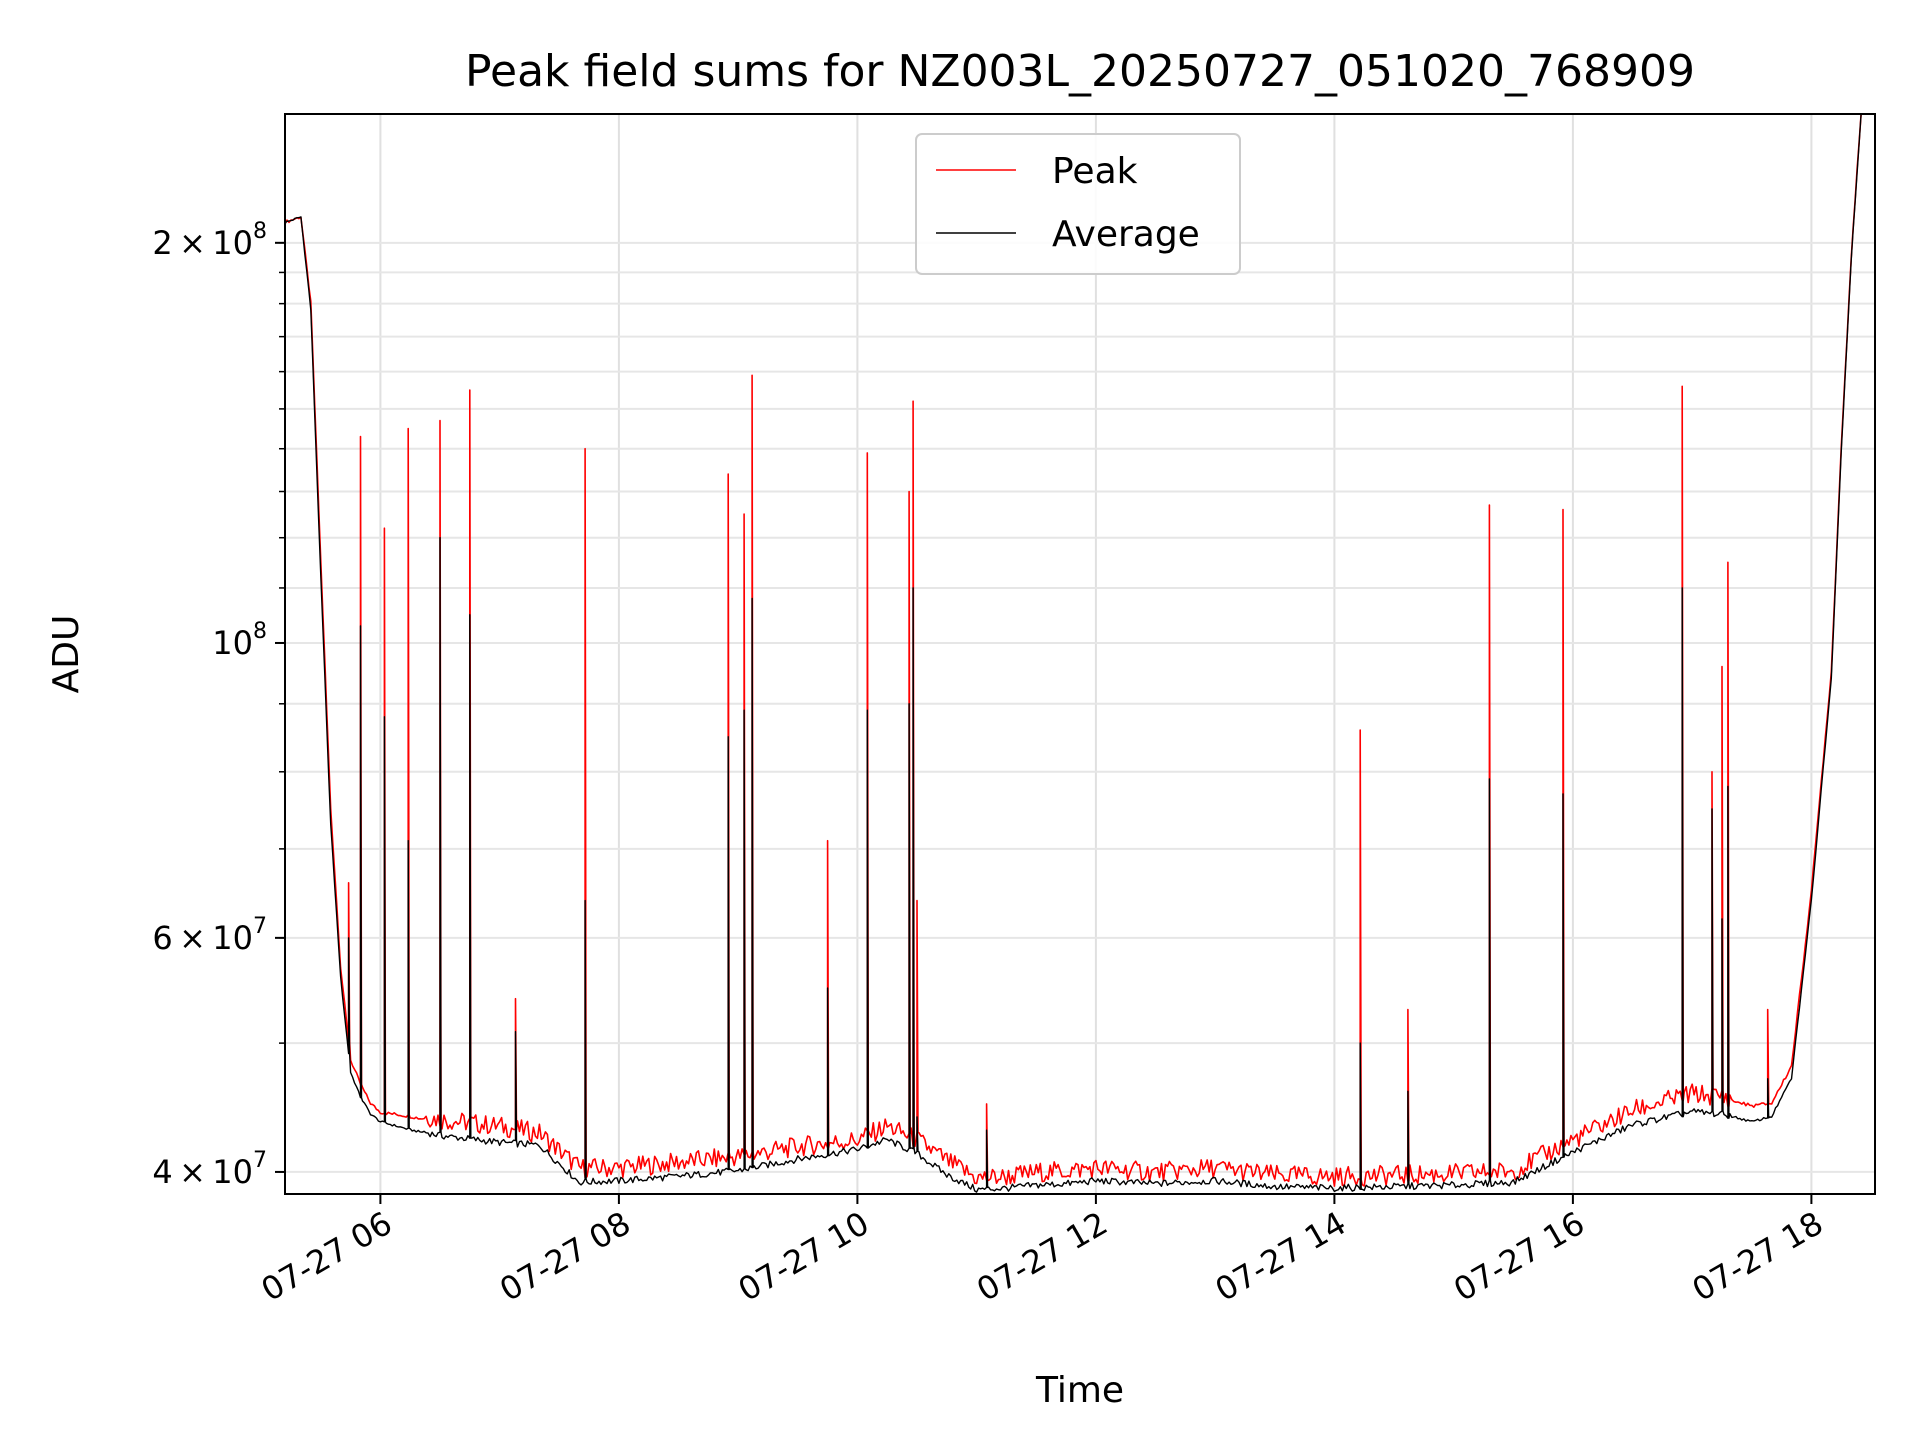 This screenshot has height=1440, width=1920. What do you see at coordinates (209, 935) in the screenshot?
I see `y-tick-label-1: 6 × 10⁷` at bounding box center [209, 935].